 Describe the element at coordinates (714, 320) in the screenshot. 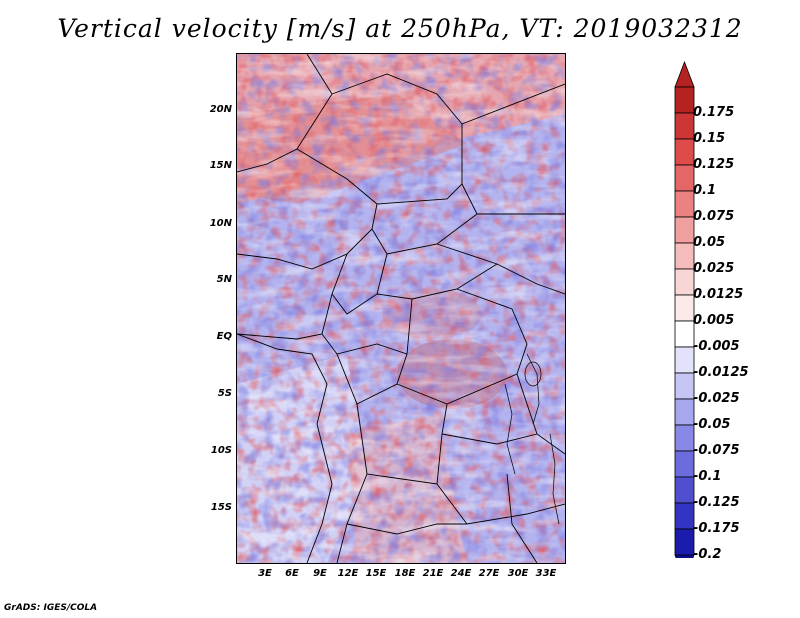

I see `colorbar-label: 0.005` at that location.